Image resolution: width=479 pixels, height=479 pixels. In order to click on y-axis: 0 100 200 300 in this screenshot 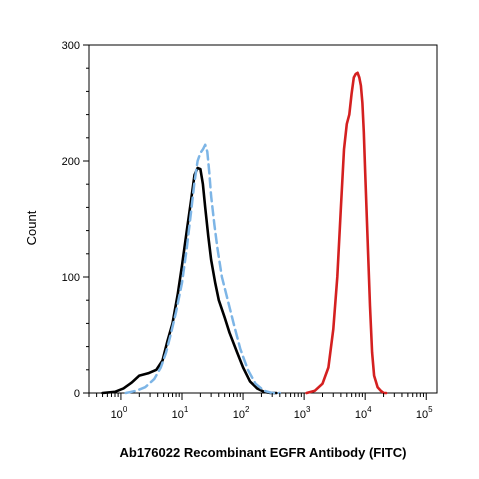, I will do `click(75, 220)`.